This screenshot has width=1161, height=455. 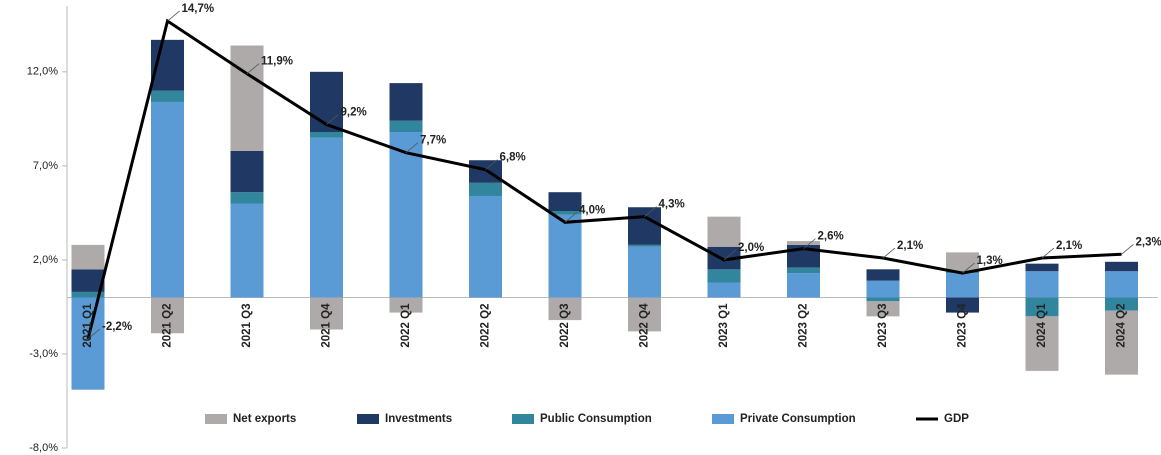 I want to click on x-tick-label: 2022 Q1, so click(x=406, y=325).